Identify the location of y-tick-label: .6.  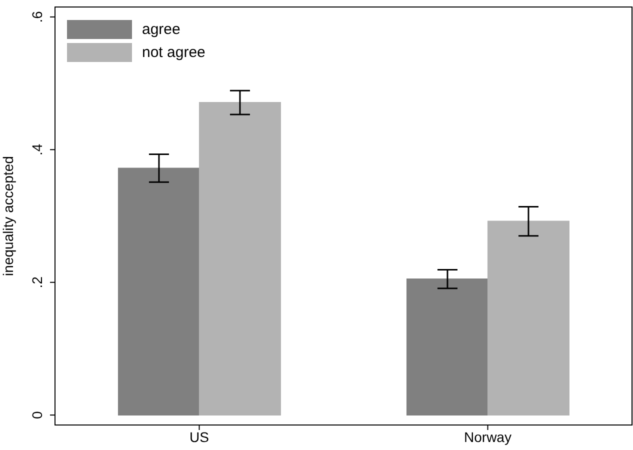
(37, 16).